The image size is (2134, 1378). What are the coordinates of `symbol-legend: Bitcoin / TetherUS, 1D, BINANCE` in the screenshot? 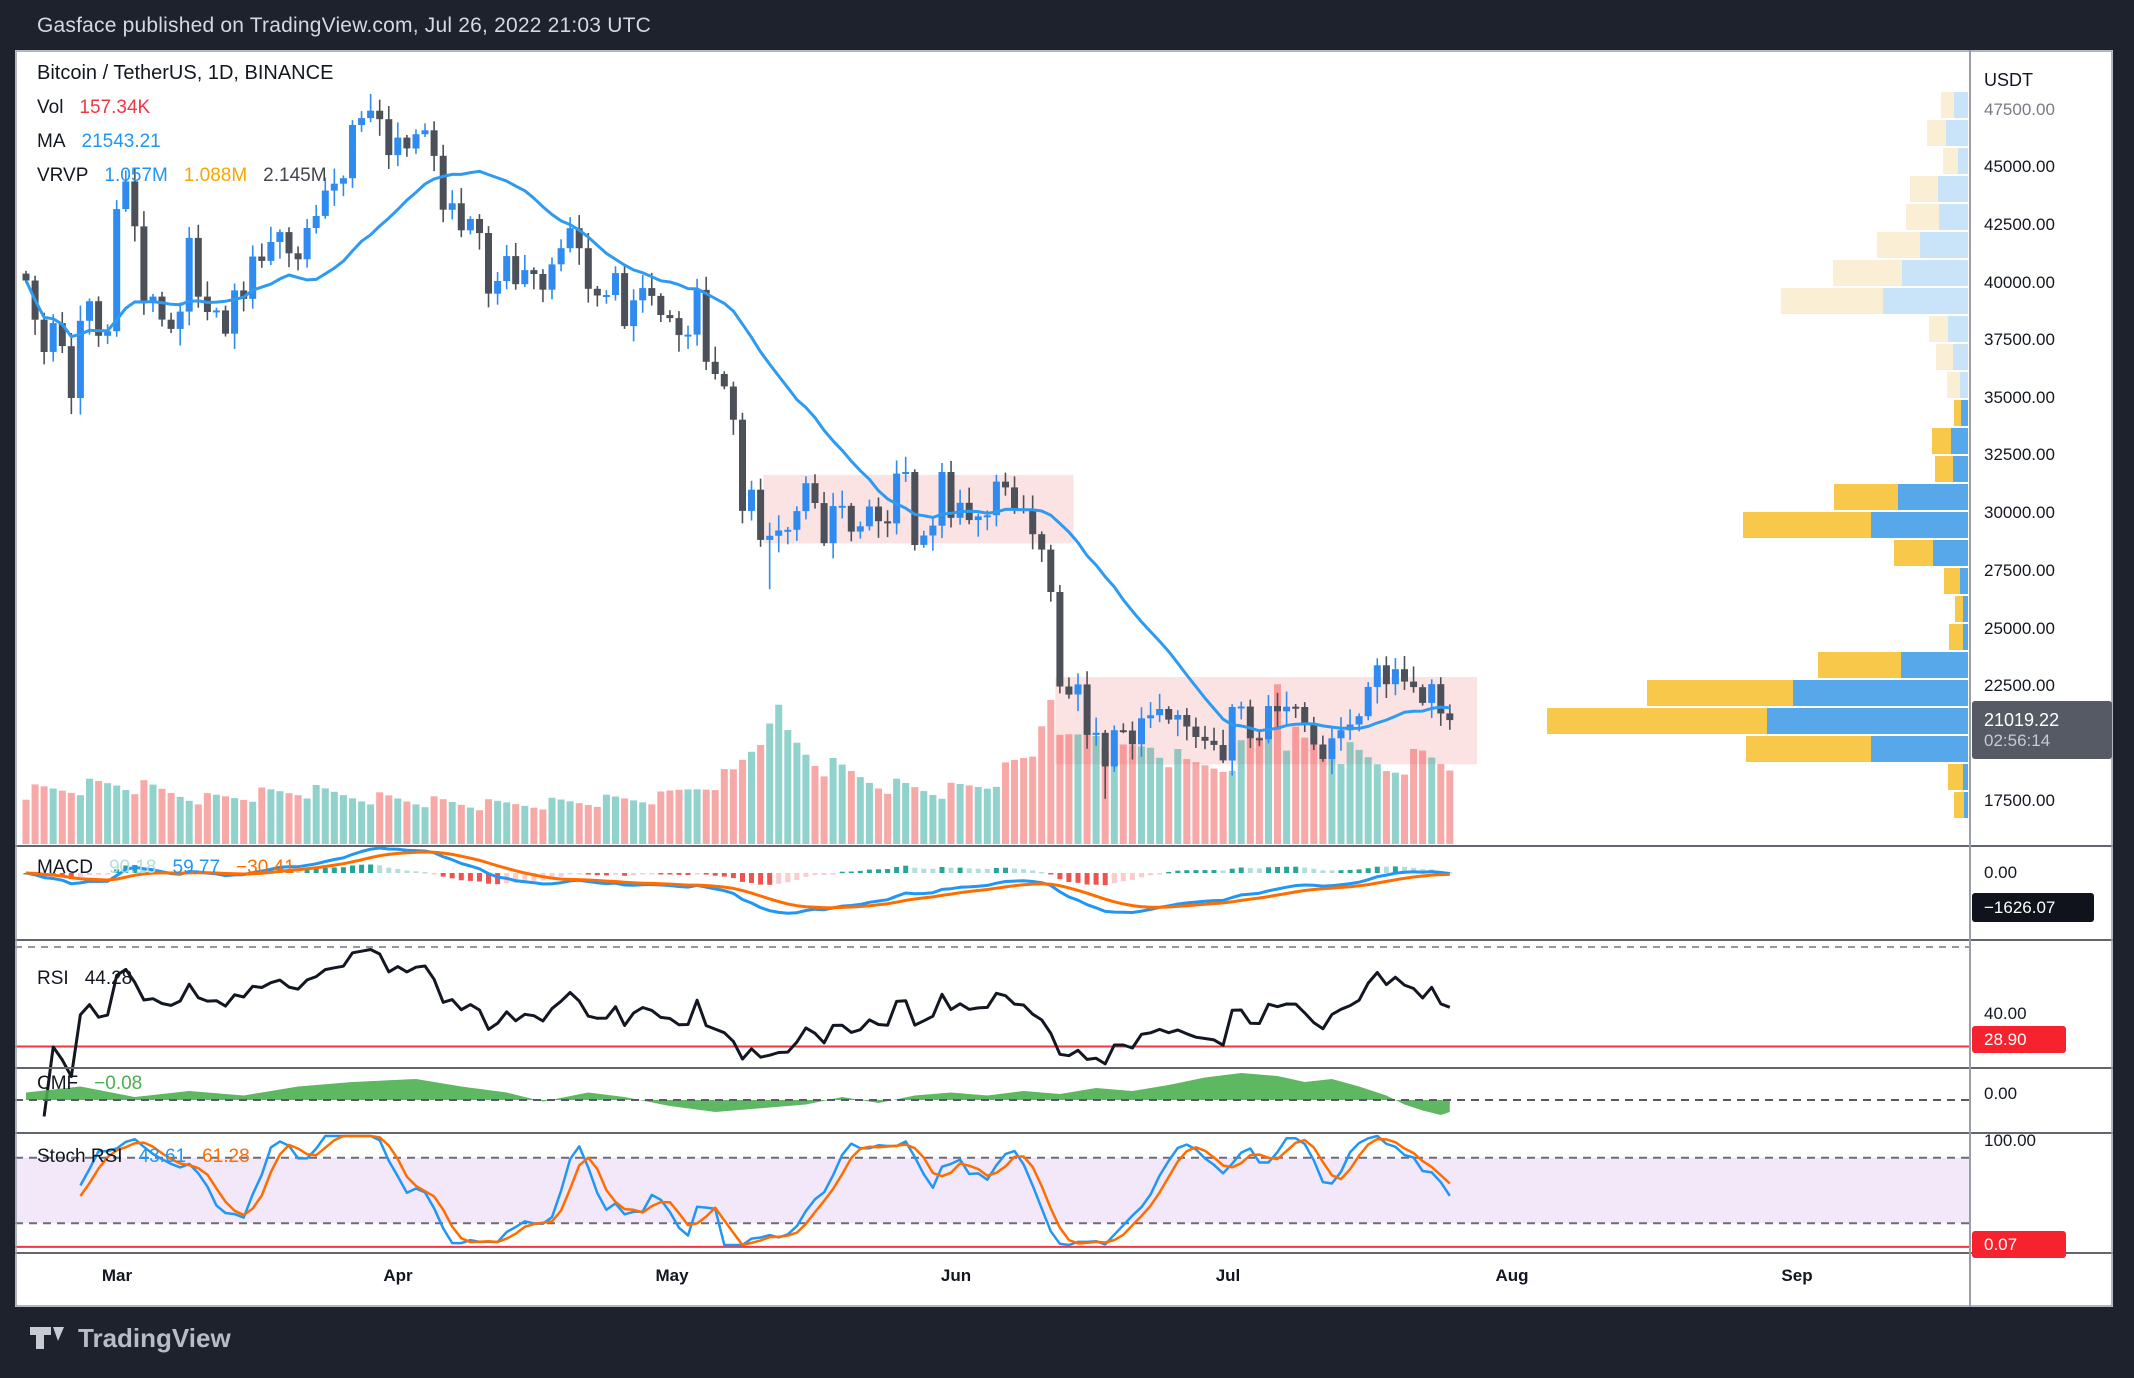 It's located at (185, 73).